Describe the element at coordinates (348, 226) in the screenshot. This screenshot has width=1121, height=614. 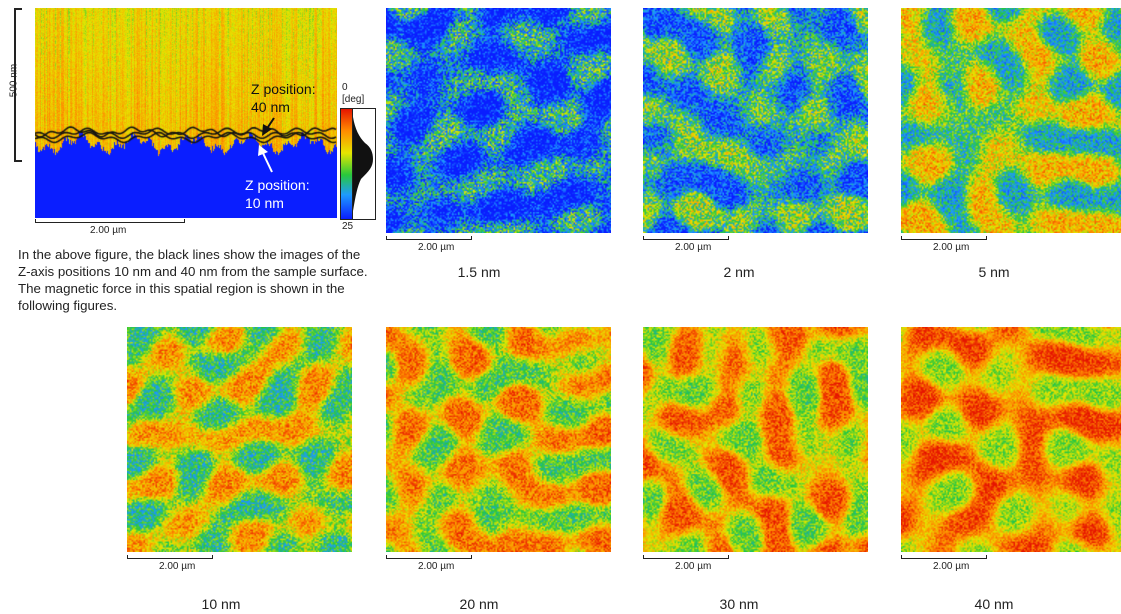
I see `colorbar-bottom-label: 25` at that location.